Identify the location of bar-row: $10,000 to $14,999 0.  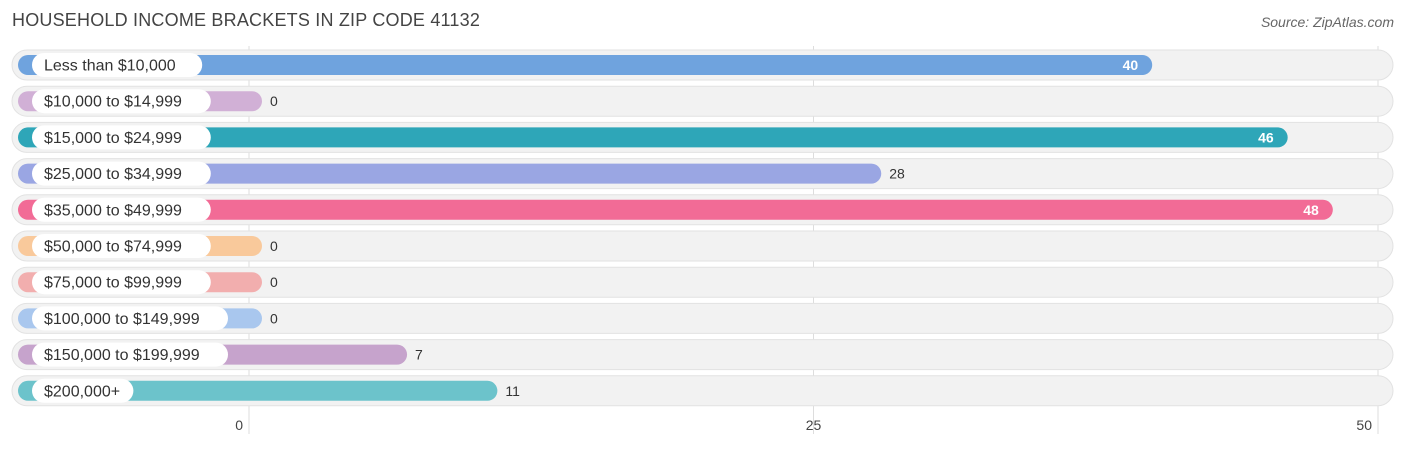
(702, 101).